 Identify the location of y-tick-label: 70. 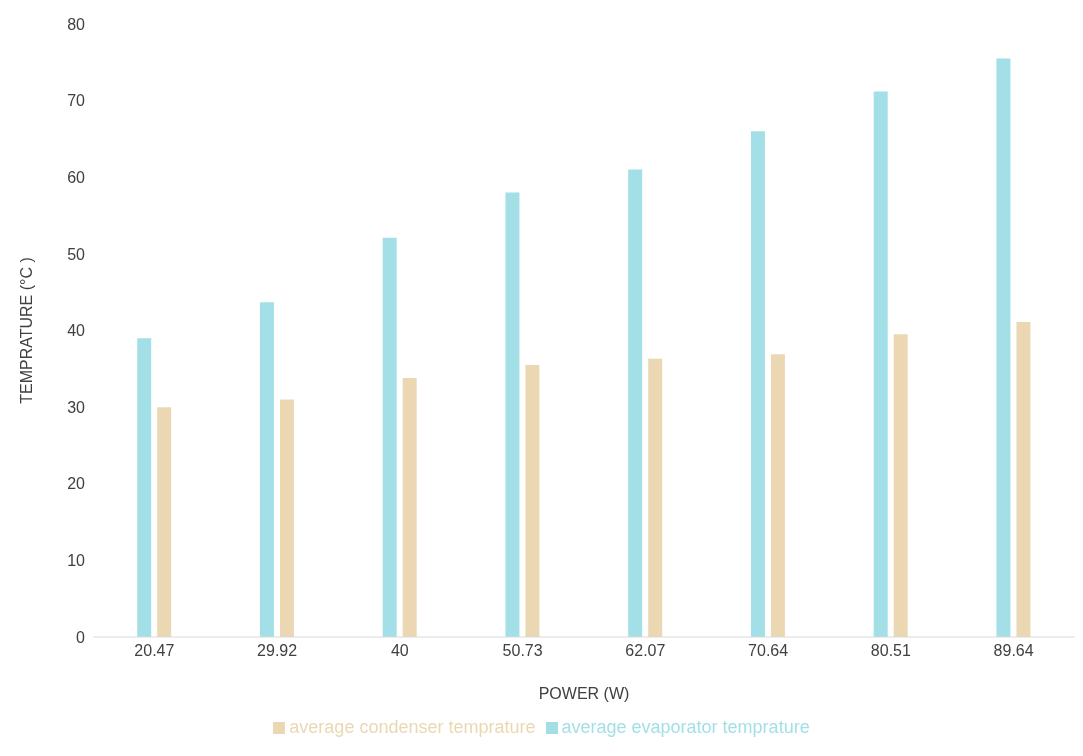
(76, 101).